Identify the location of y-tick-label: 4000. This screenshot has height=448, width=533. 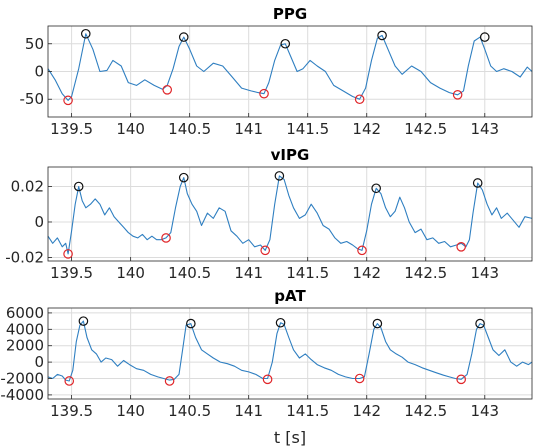
(25, 329).